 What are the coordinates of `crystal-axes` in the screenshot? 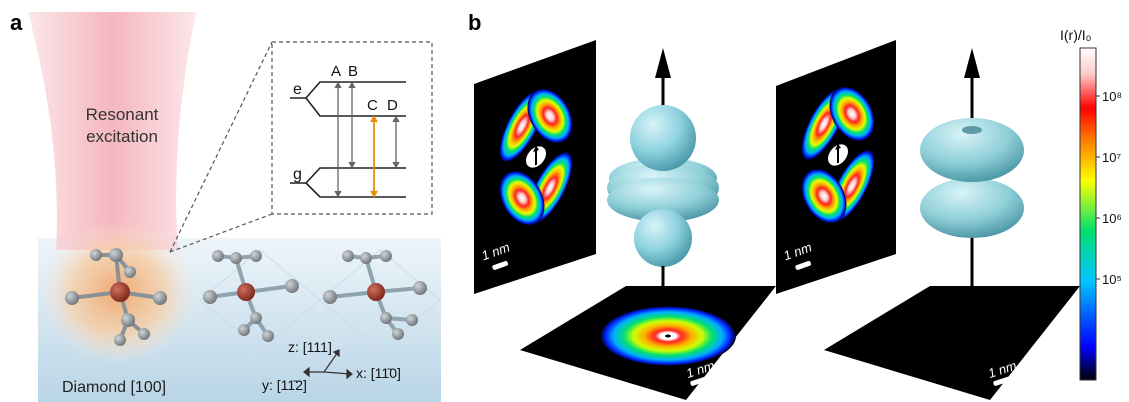 It's located at (328, 364).